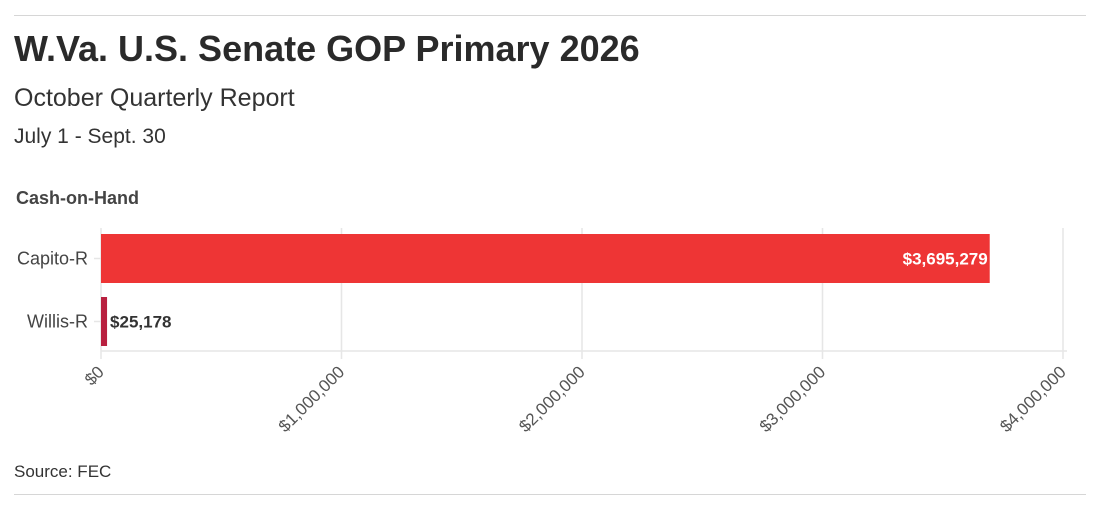 This screenshot has width=1100, height=510. I want to click on page-title: W.Va. U.S. Senate GOP Primary 2026, so click(327, 48).